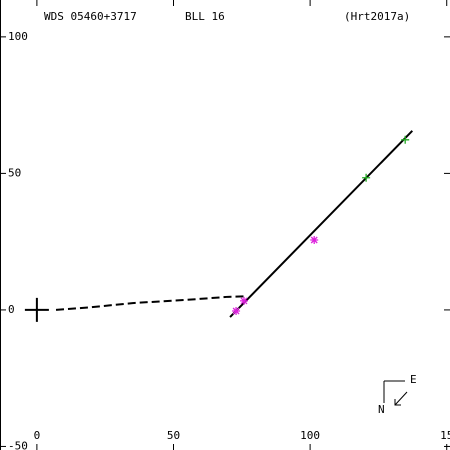  What do you see at coordinates (310, 435) in the screenshot?
I see `x-tick-label: 100` at bounding box center [310, 435].